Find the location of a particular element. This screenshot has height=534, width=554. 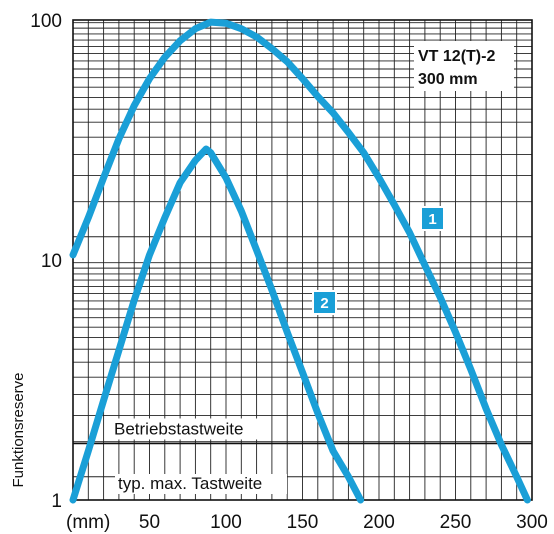

y-tick-label: 1 is located at coordinates (56, 501).